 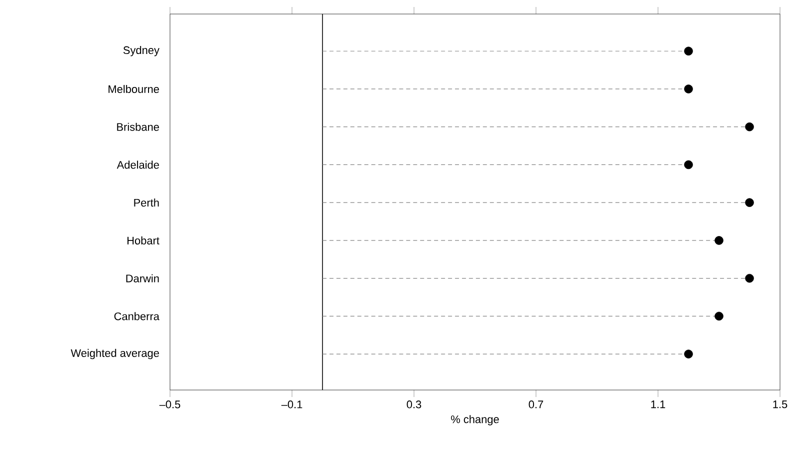 What do you see at coordinates (137, 316) in the screenshot?
I see `y-tick-label: Canberra` at bounding box center [137, 316].